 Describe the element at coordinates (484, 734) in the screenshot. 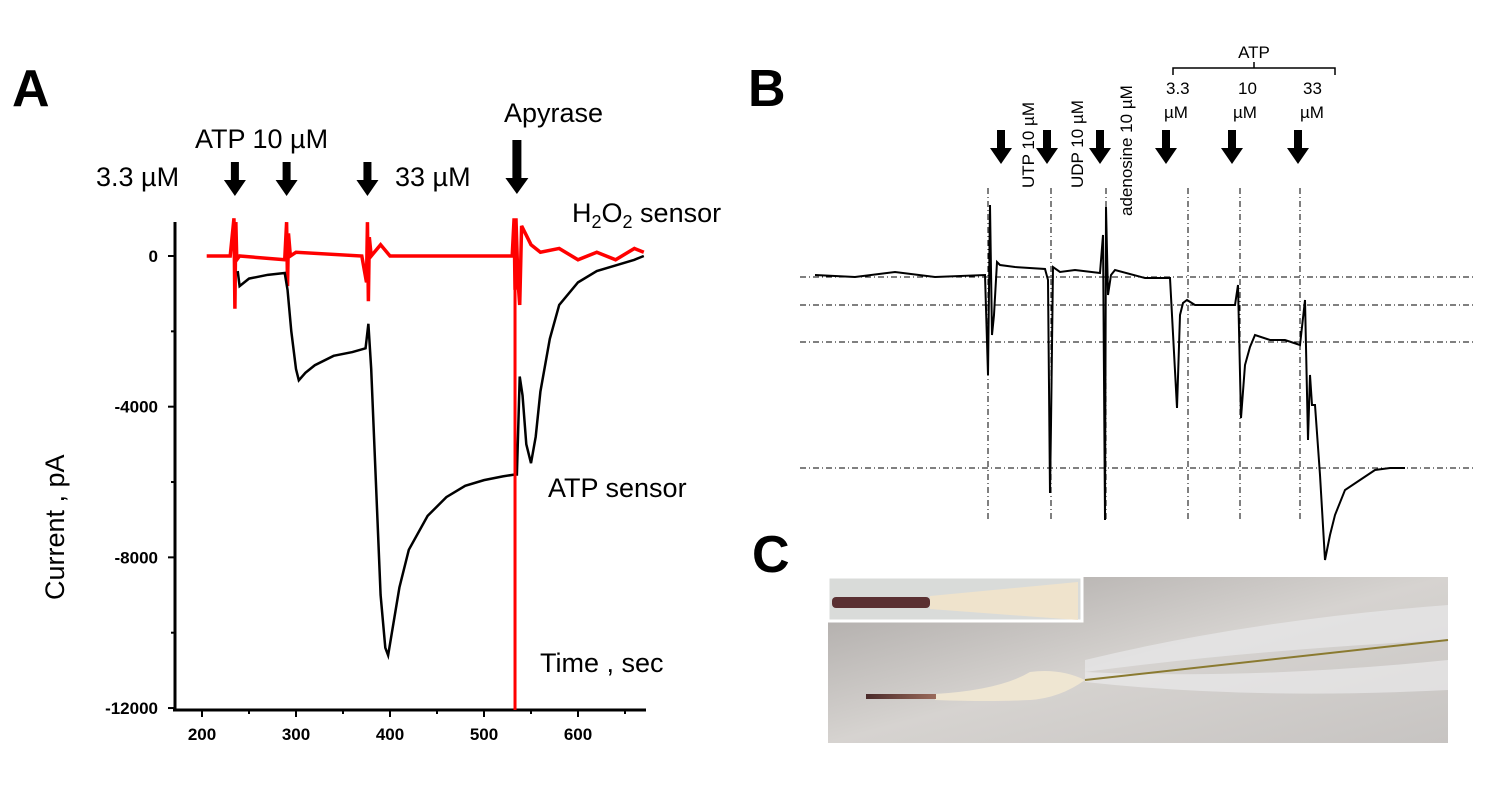

I see `x-tick-label: 500` at that location.